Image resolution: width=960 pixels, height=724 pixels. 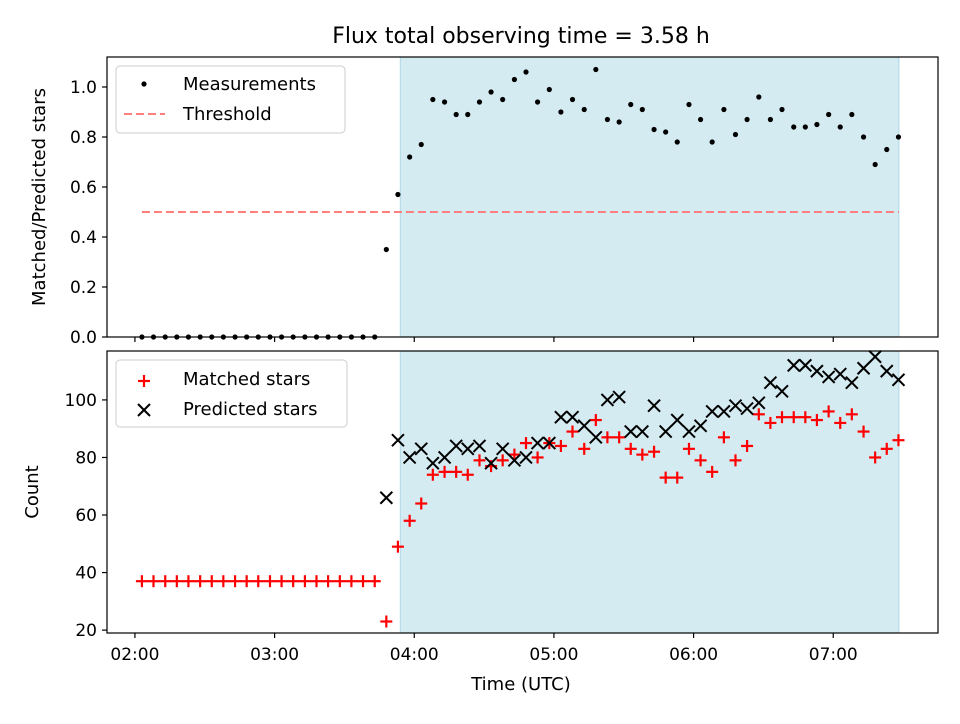 What do you see at coordinates (553, 655) in the screenshot?
I see `x-tick-label: 05:00` at bounding box center [553, 655].